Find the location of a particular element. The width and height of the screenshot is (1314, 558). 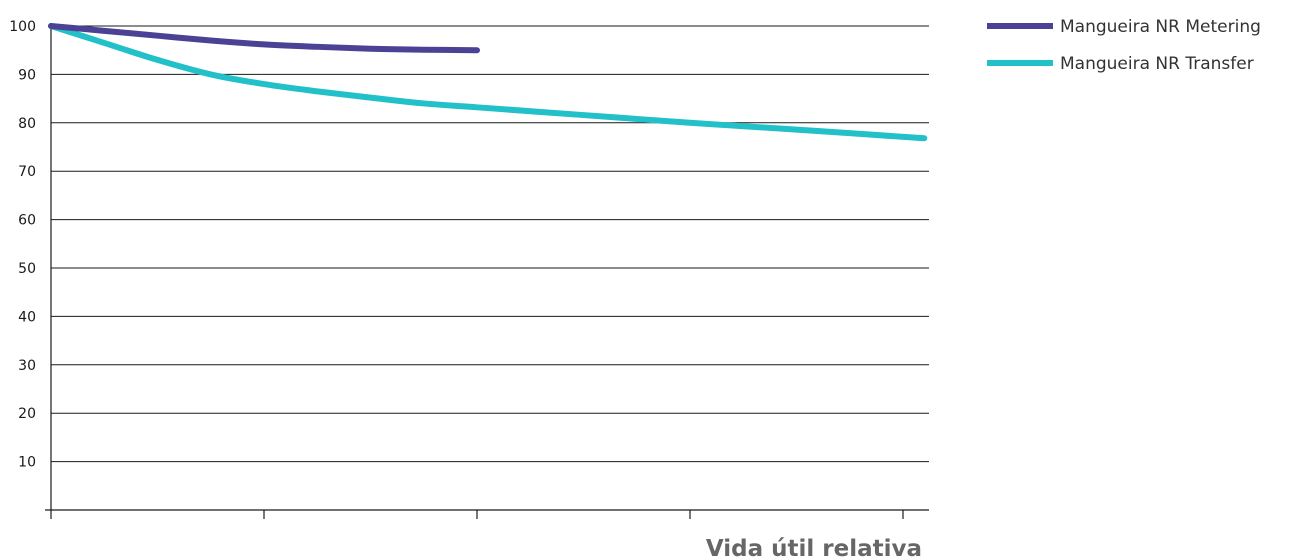

series-lines is located at coordinates (488, 82).